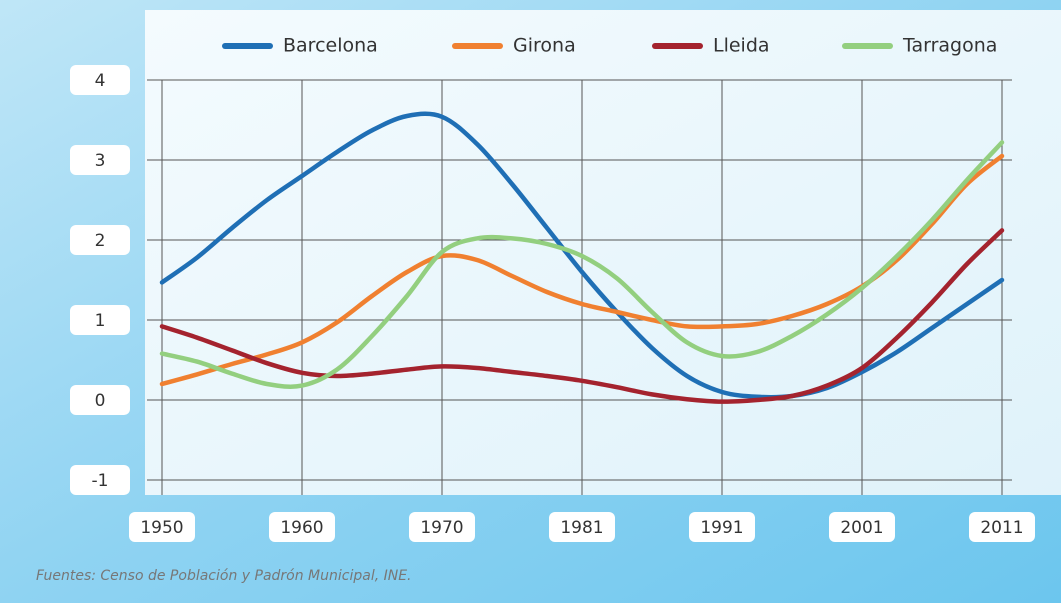 The height and width of the screenshot is (603, 1061). I want to click on y-tick-label: -1, so click(100, 481).